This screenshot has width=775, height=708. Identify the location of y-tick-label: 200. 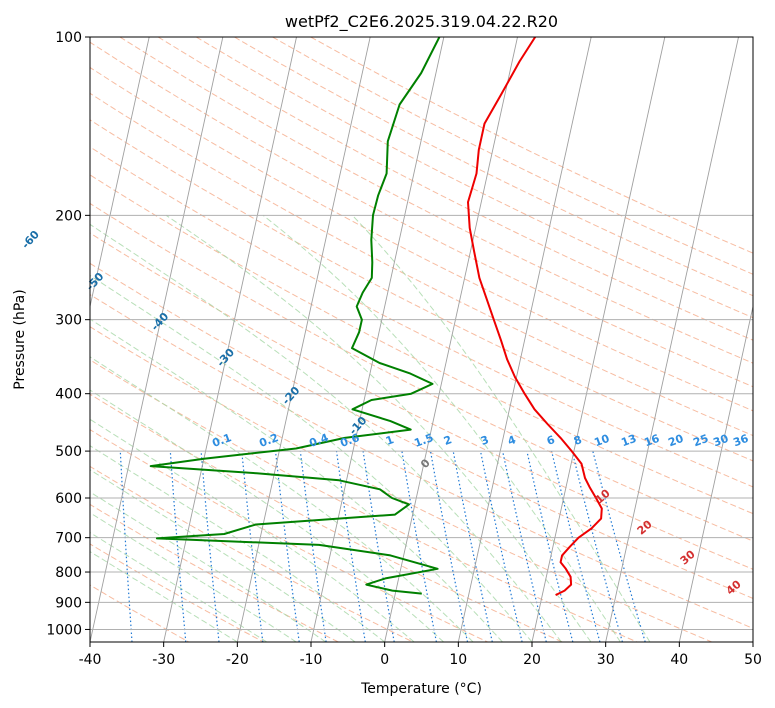
(68, 216).